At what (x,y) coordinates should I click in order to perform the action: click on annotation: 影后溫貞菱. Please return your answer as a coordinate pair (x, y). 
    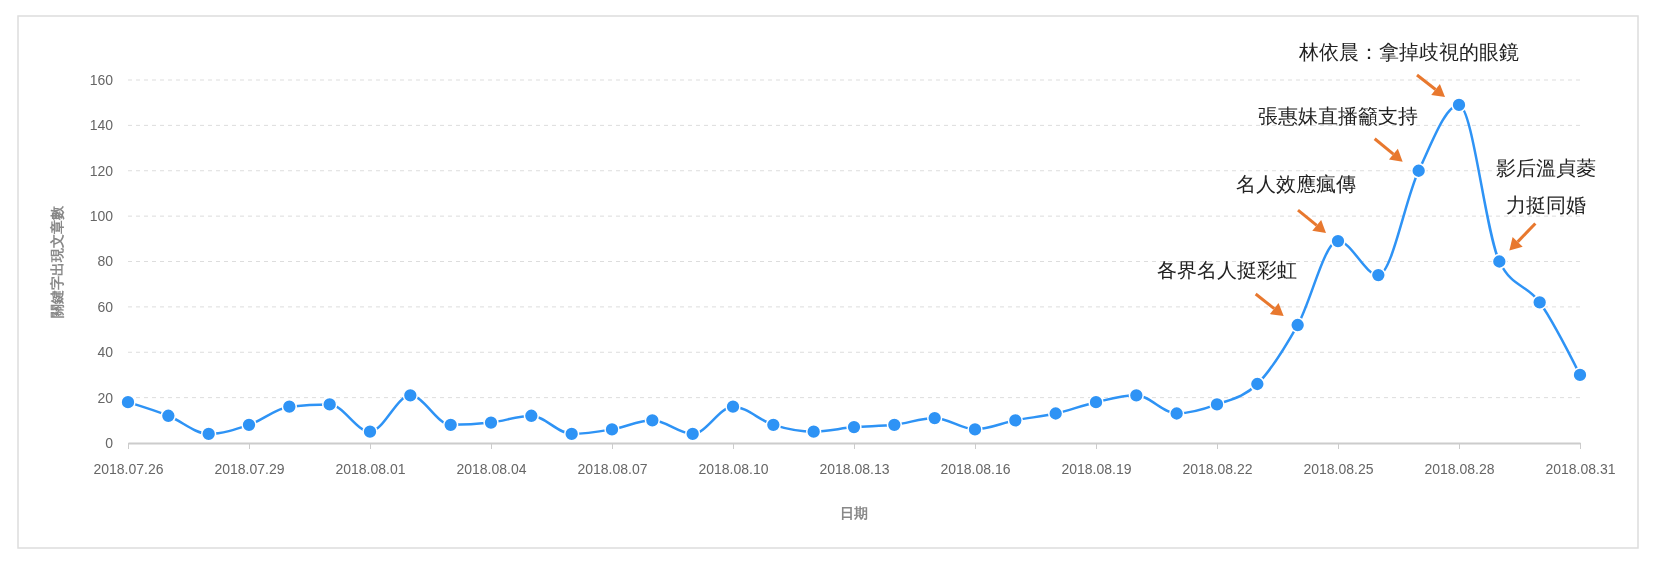
    Looking at the image, I should click on (1546, 168).